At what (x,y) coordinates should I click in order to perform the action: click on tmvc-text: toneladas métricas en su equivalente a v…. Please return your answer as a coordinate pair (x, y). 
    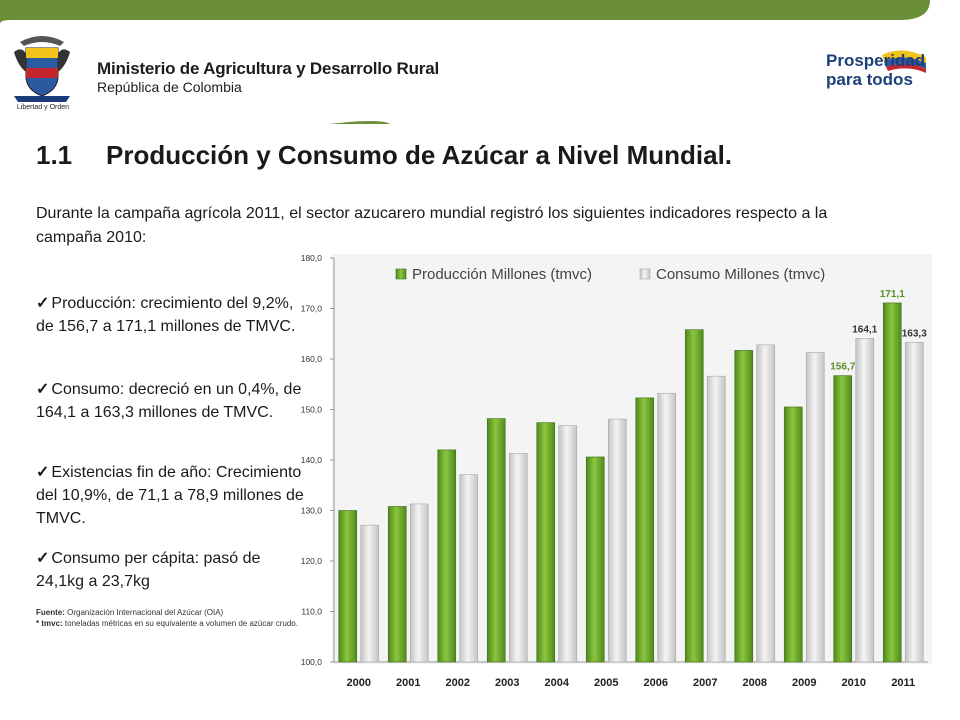
    Looking at the image, I should click on (181, 623).